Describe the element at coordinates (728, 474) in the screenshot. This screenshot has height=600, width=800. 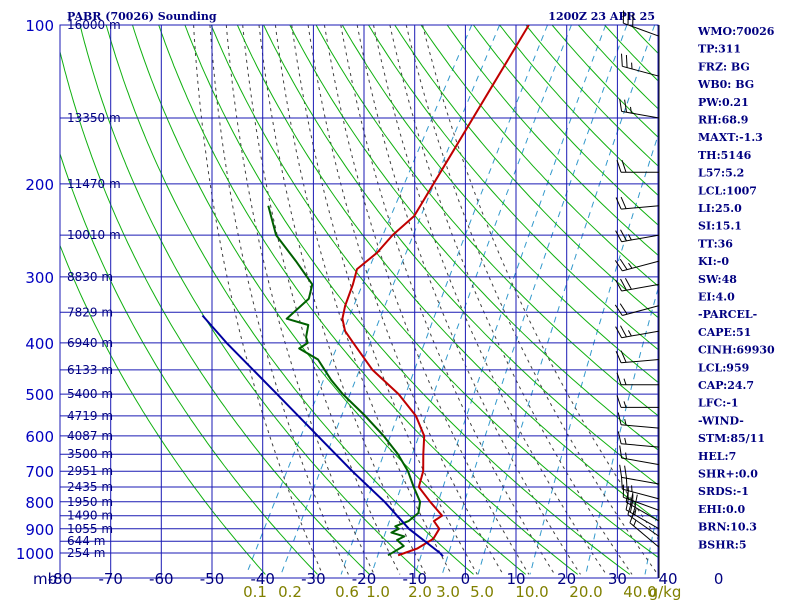
I see `index-item: SHR+:0.0` at that location.